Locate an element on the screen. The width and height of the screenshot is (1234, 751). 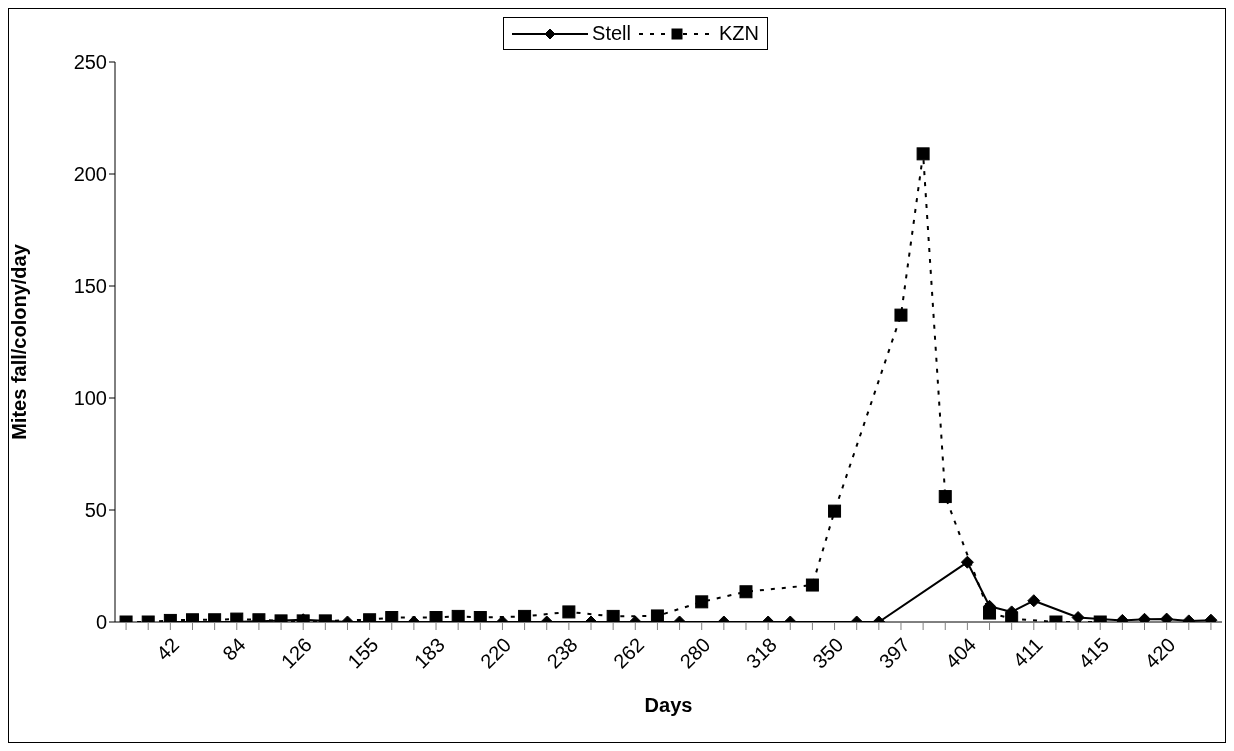
legend-label: KZN is located at coordinates (738, 33).